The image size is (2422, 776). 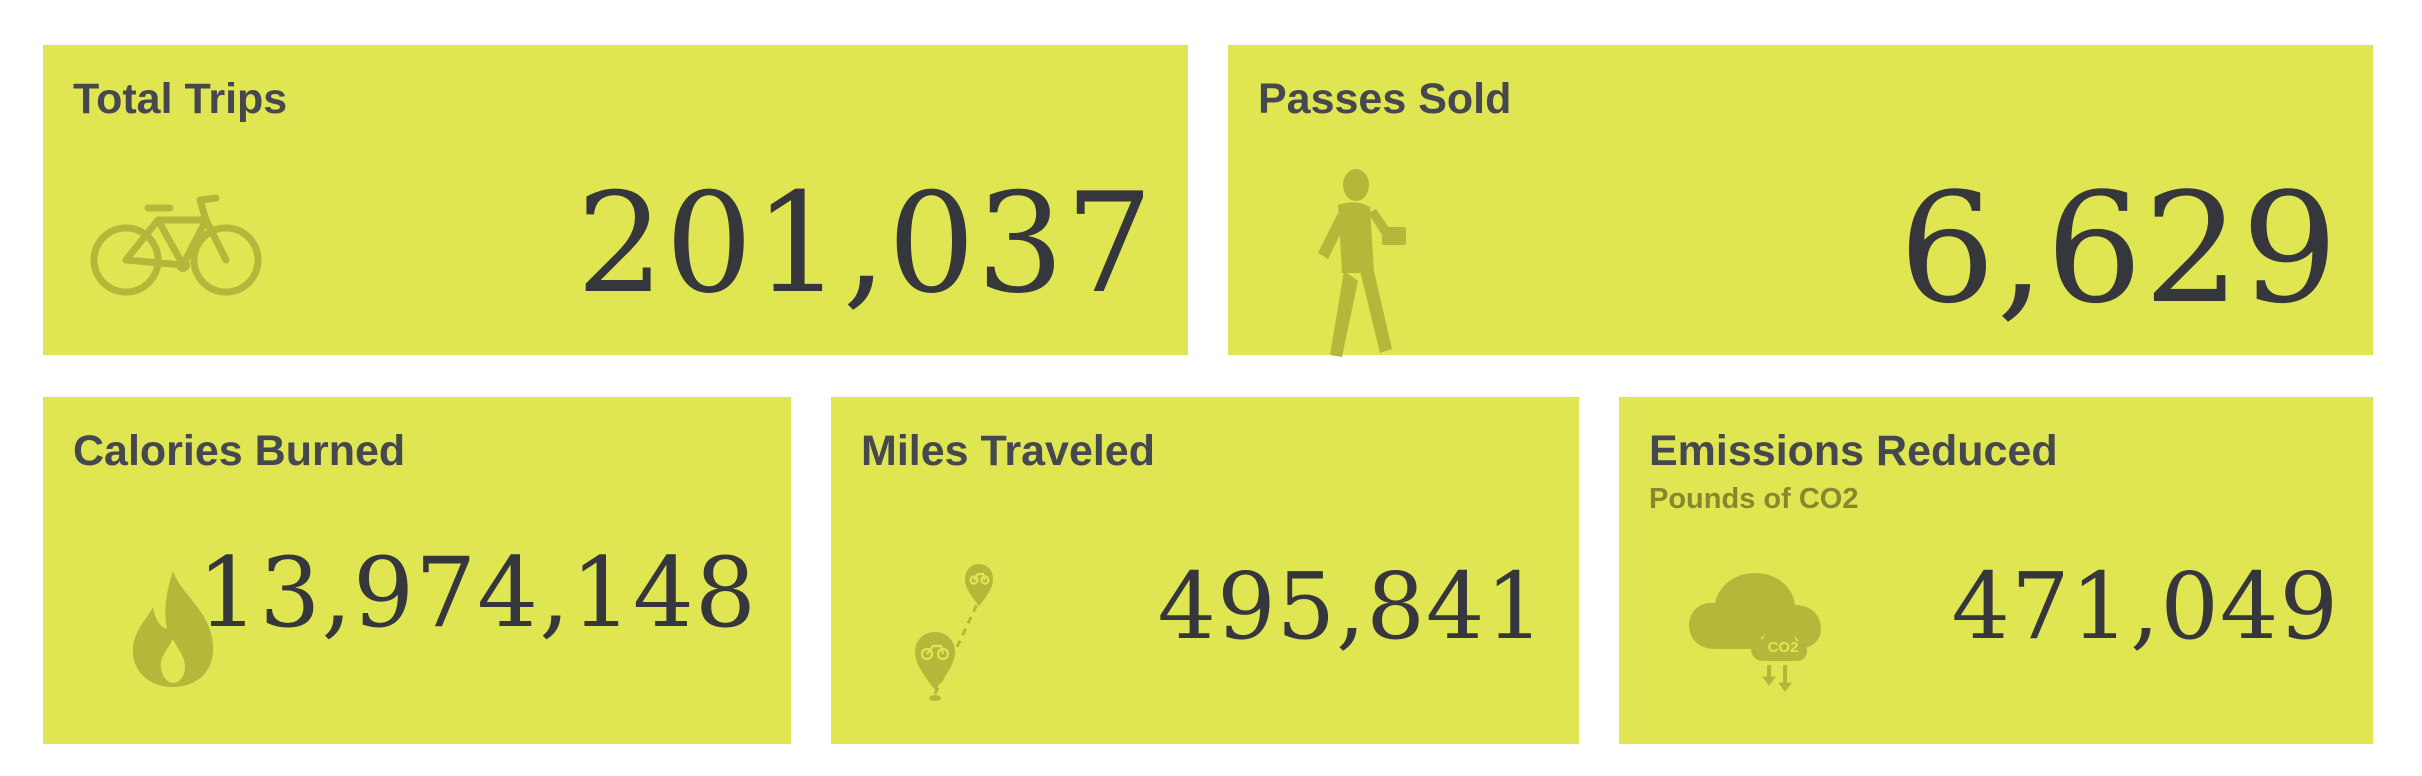 I want to click on route-pins-icon, so click(x=959, y=634).